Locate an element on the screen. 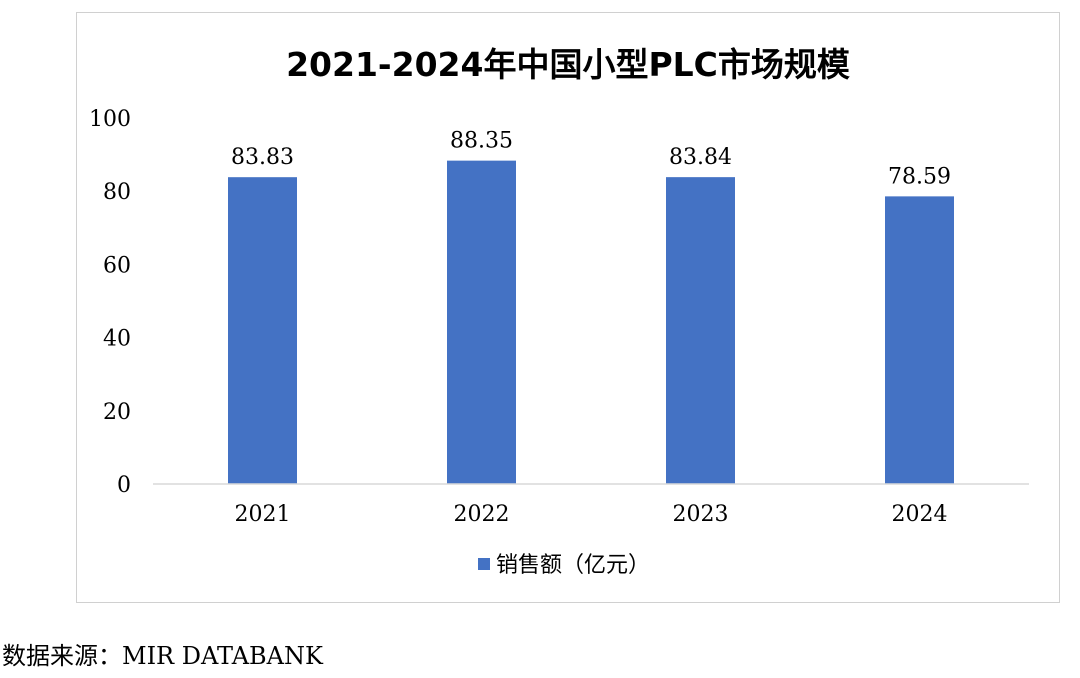 The width and height of the screenshot is (1080, 678). data-label: 88.35 is located at coordinates (481, 141).